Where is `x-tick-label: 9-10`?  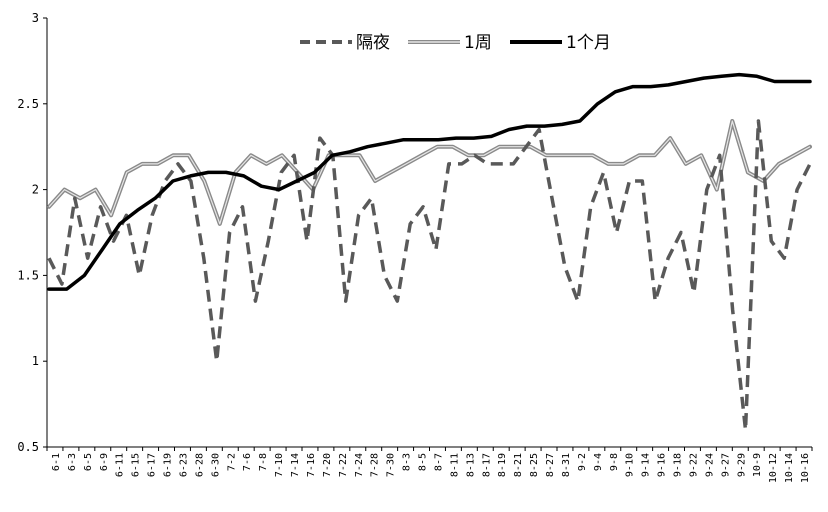
x-tick-label: 9-10 is located at coordinates (630, 465).